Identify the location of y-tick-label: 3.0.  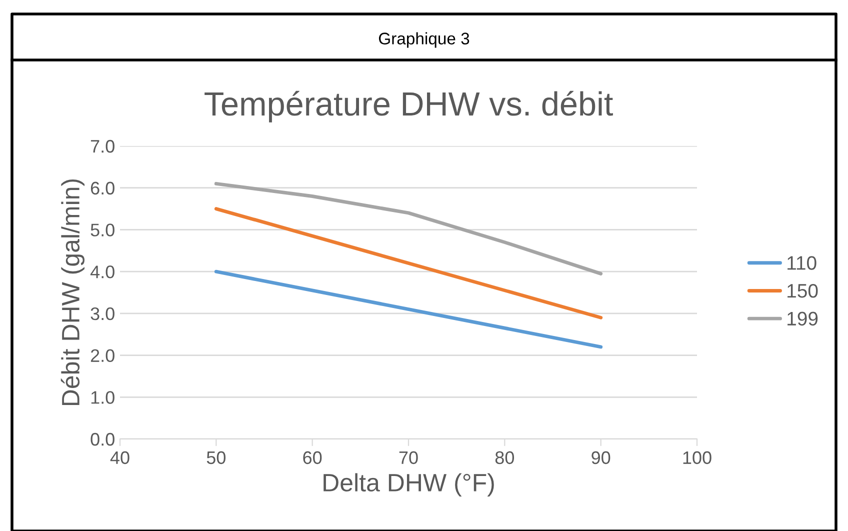
(102, 313).